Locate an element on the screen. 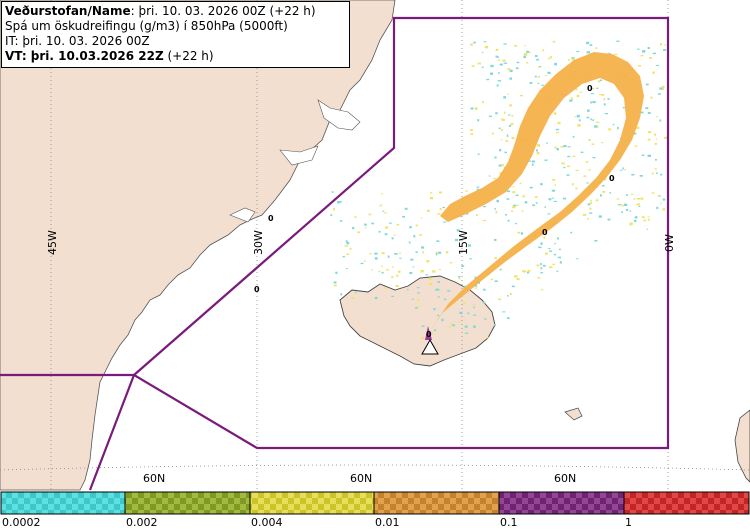  legend-label: 1 is located at coordinates (628, 522).